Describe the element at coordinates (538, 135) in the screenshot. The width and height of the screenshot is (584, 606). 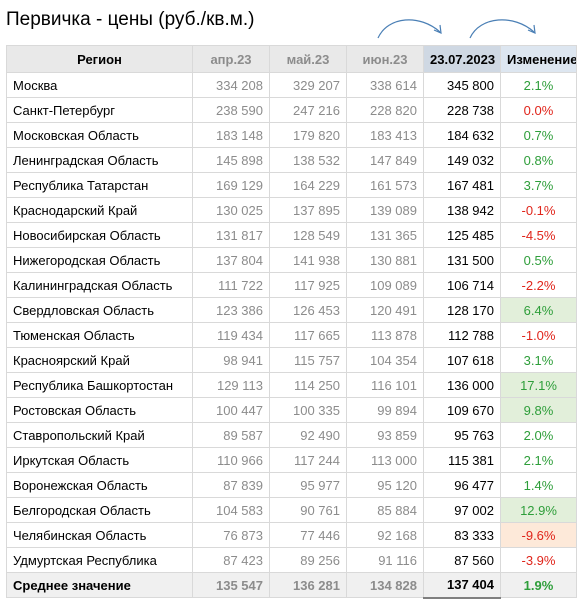
I see `cell-change: 0.7%` at that location.